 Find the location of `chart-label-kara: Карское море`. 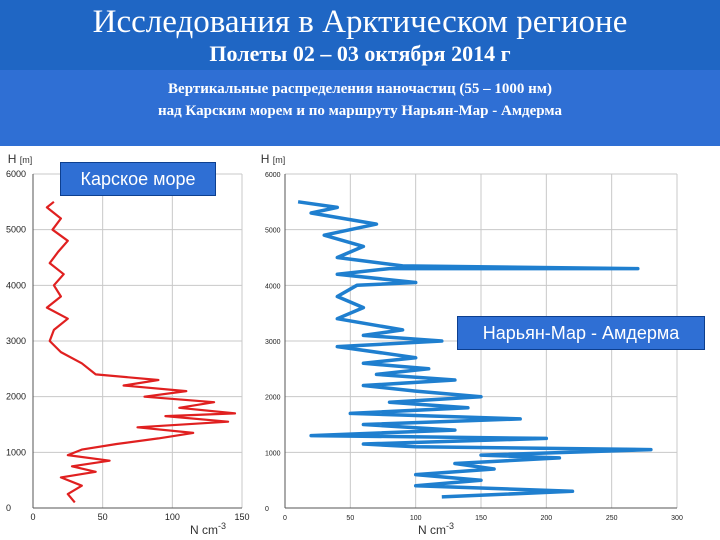

chart-label-kara: Карское море is located at coordinates (138, 179).